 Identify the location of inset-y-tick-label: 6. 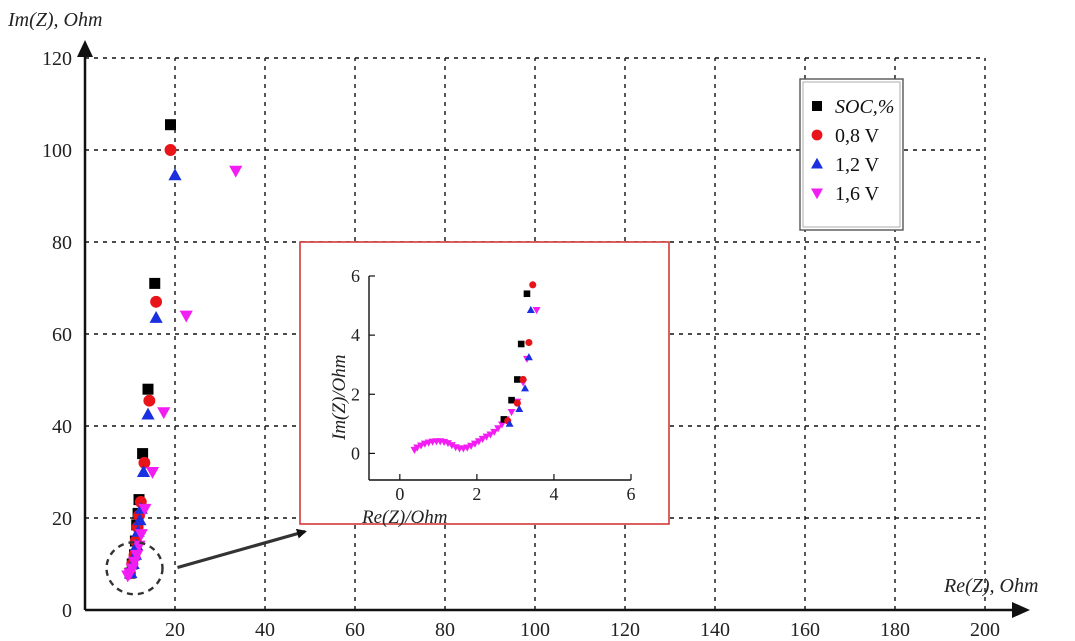
(355, 276).